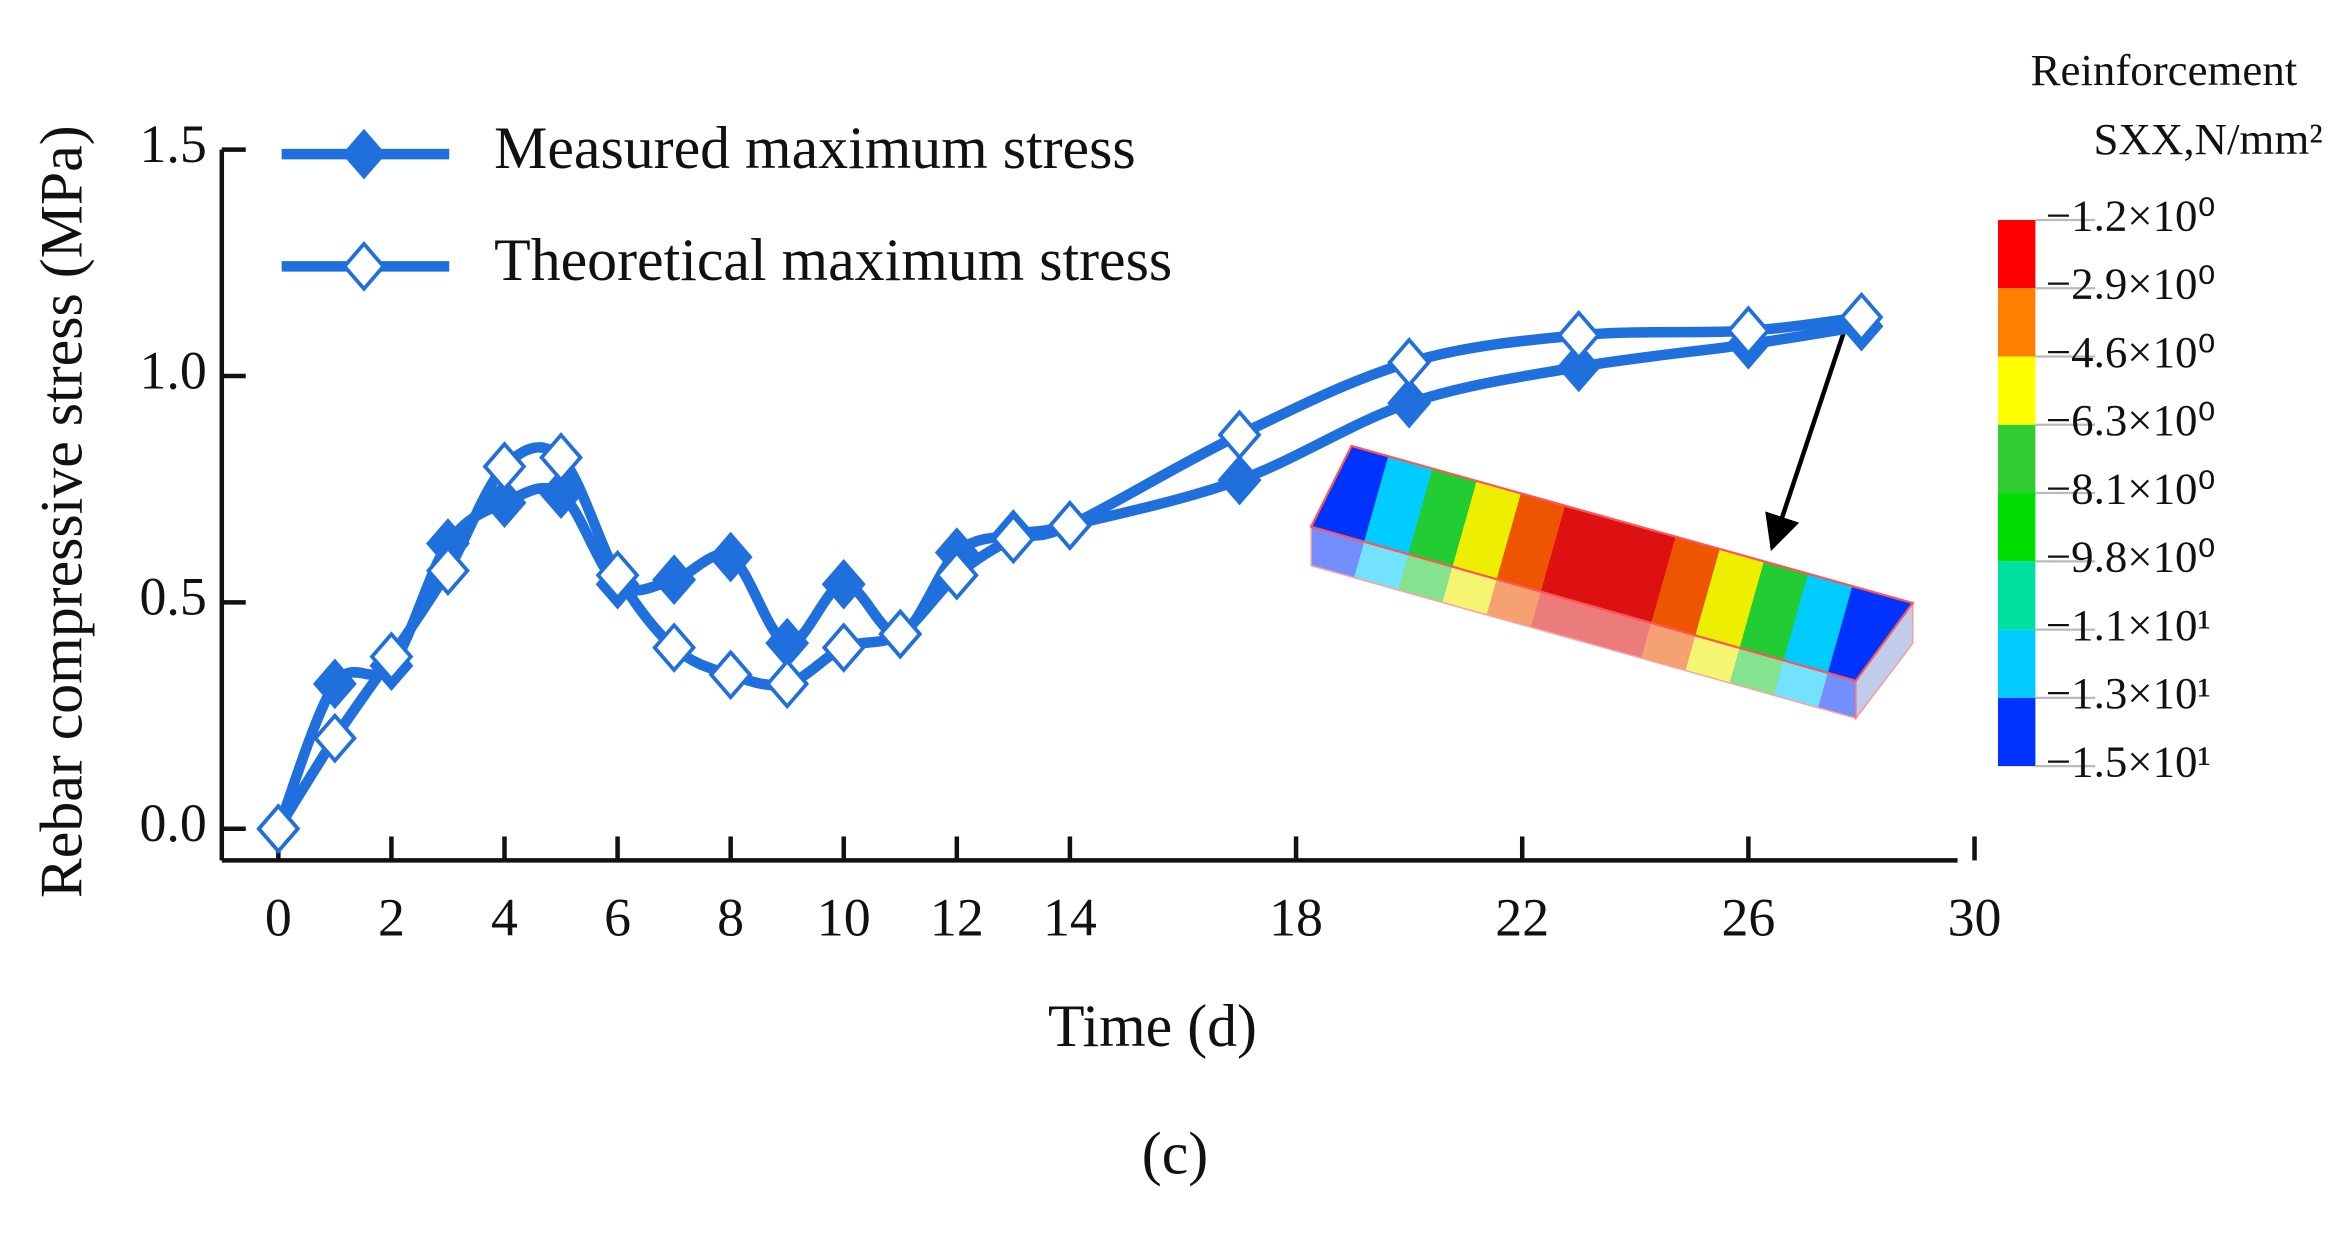 The width and height of the screenshot is (2335, 1233). What do you see at coordinates (1805, 441) in the screenshot?
I see `arrow` at bounding box center [1805, 441].